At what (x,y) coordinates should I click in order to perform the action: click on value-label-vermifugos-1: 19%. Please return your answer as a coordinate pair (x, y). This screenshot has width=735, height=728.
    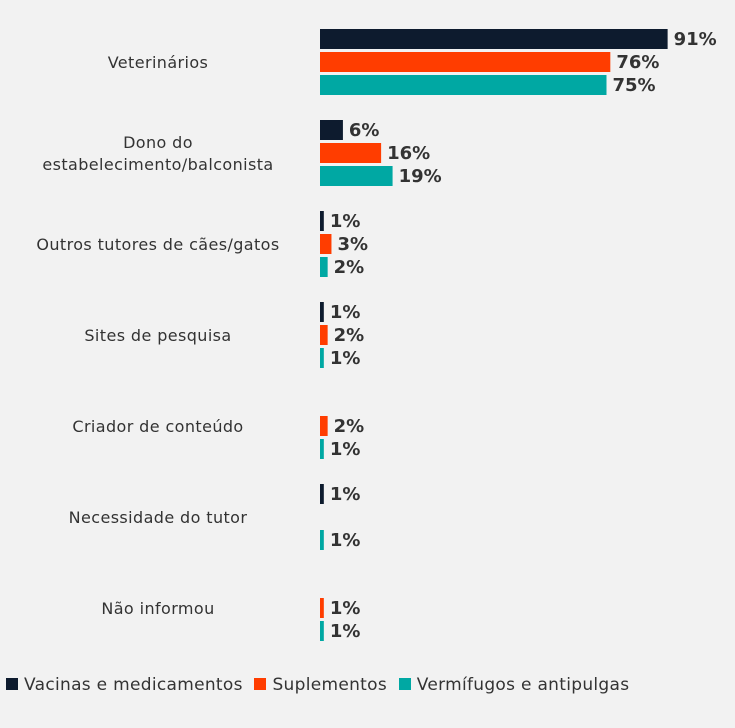
    Looking at the image, I should click on (420, 176).